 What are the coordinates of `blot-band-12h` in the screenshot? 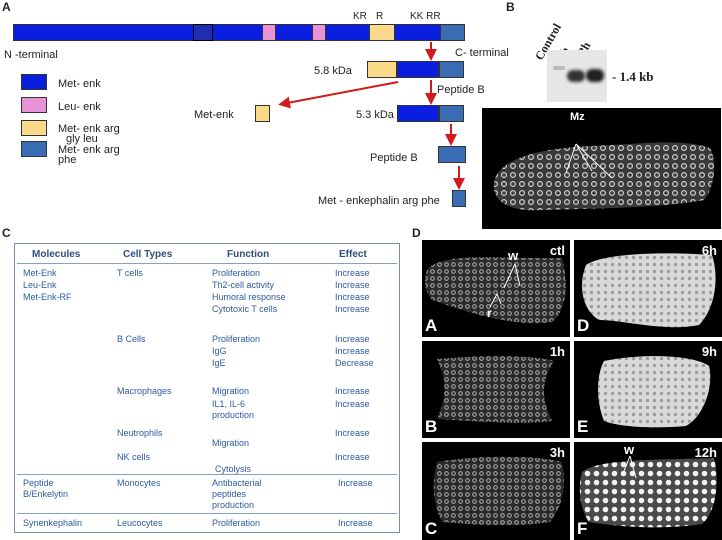 It's located at (595, 75).